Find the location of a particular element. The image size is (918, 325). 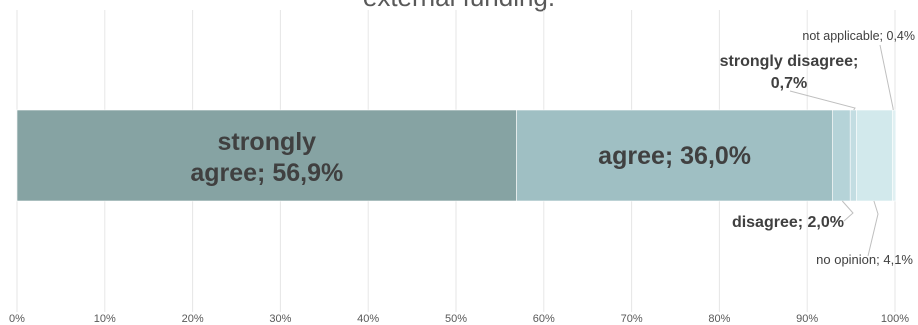

bar-segment-not-applicable is located at coordinates (894, 155).